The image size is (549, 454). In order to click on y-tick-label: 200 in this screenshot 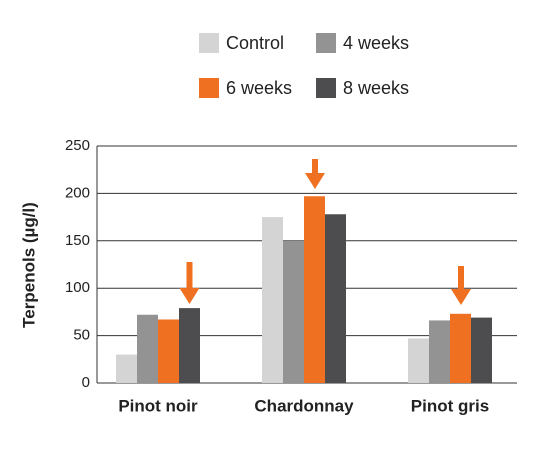, I will do `click(77, 192)`.